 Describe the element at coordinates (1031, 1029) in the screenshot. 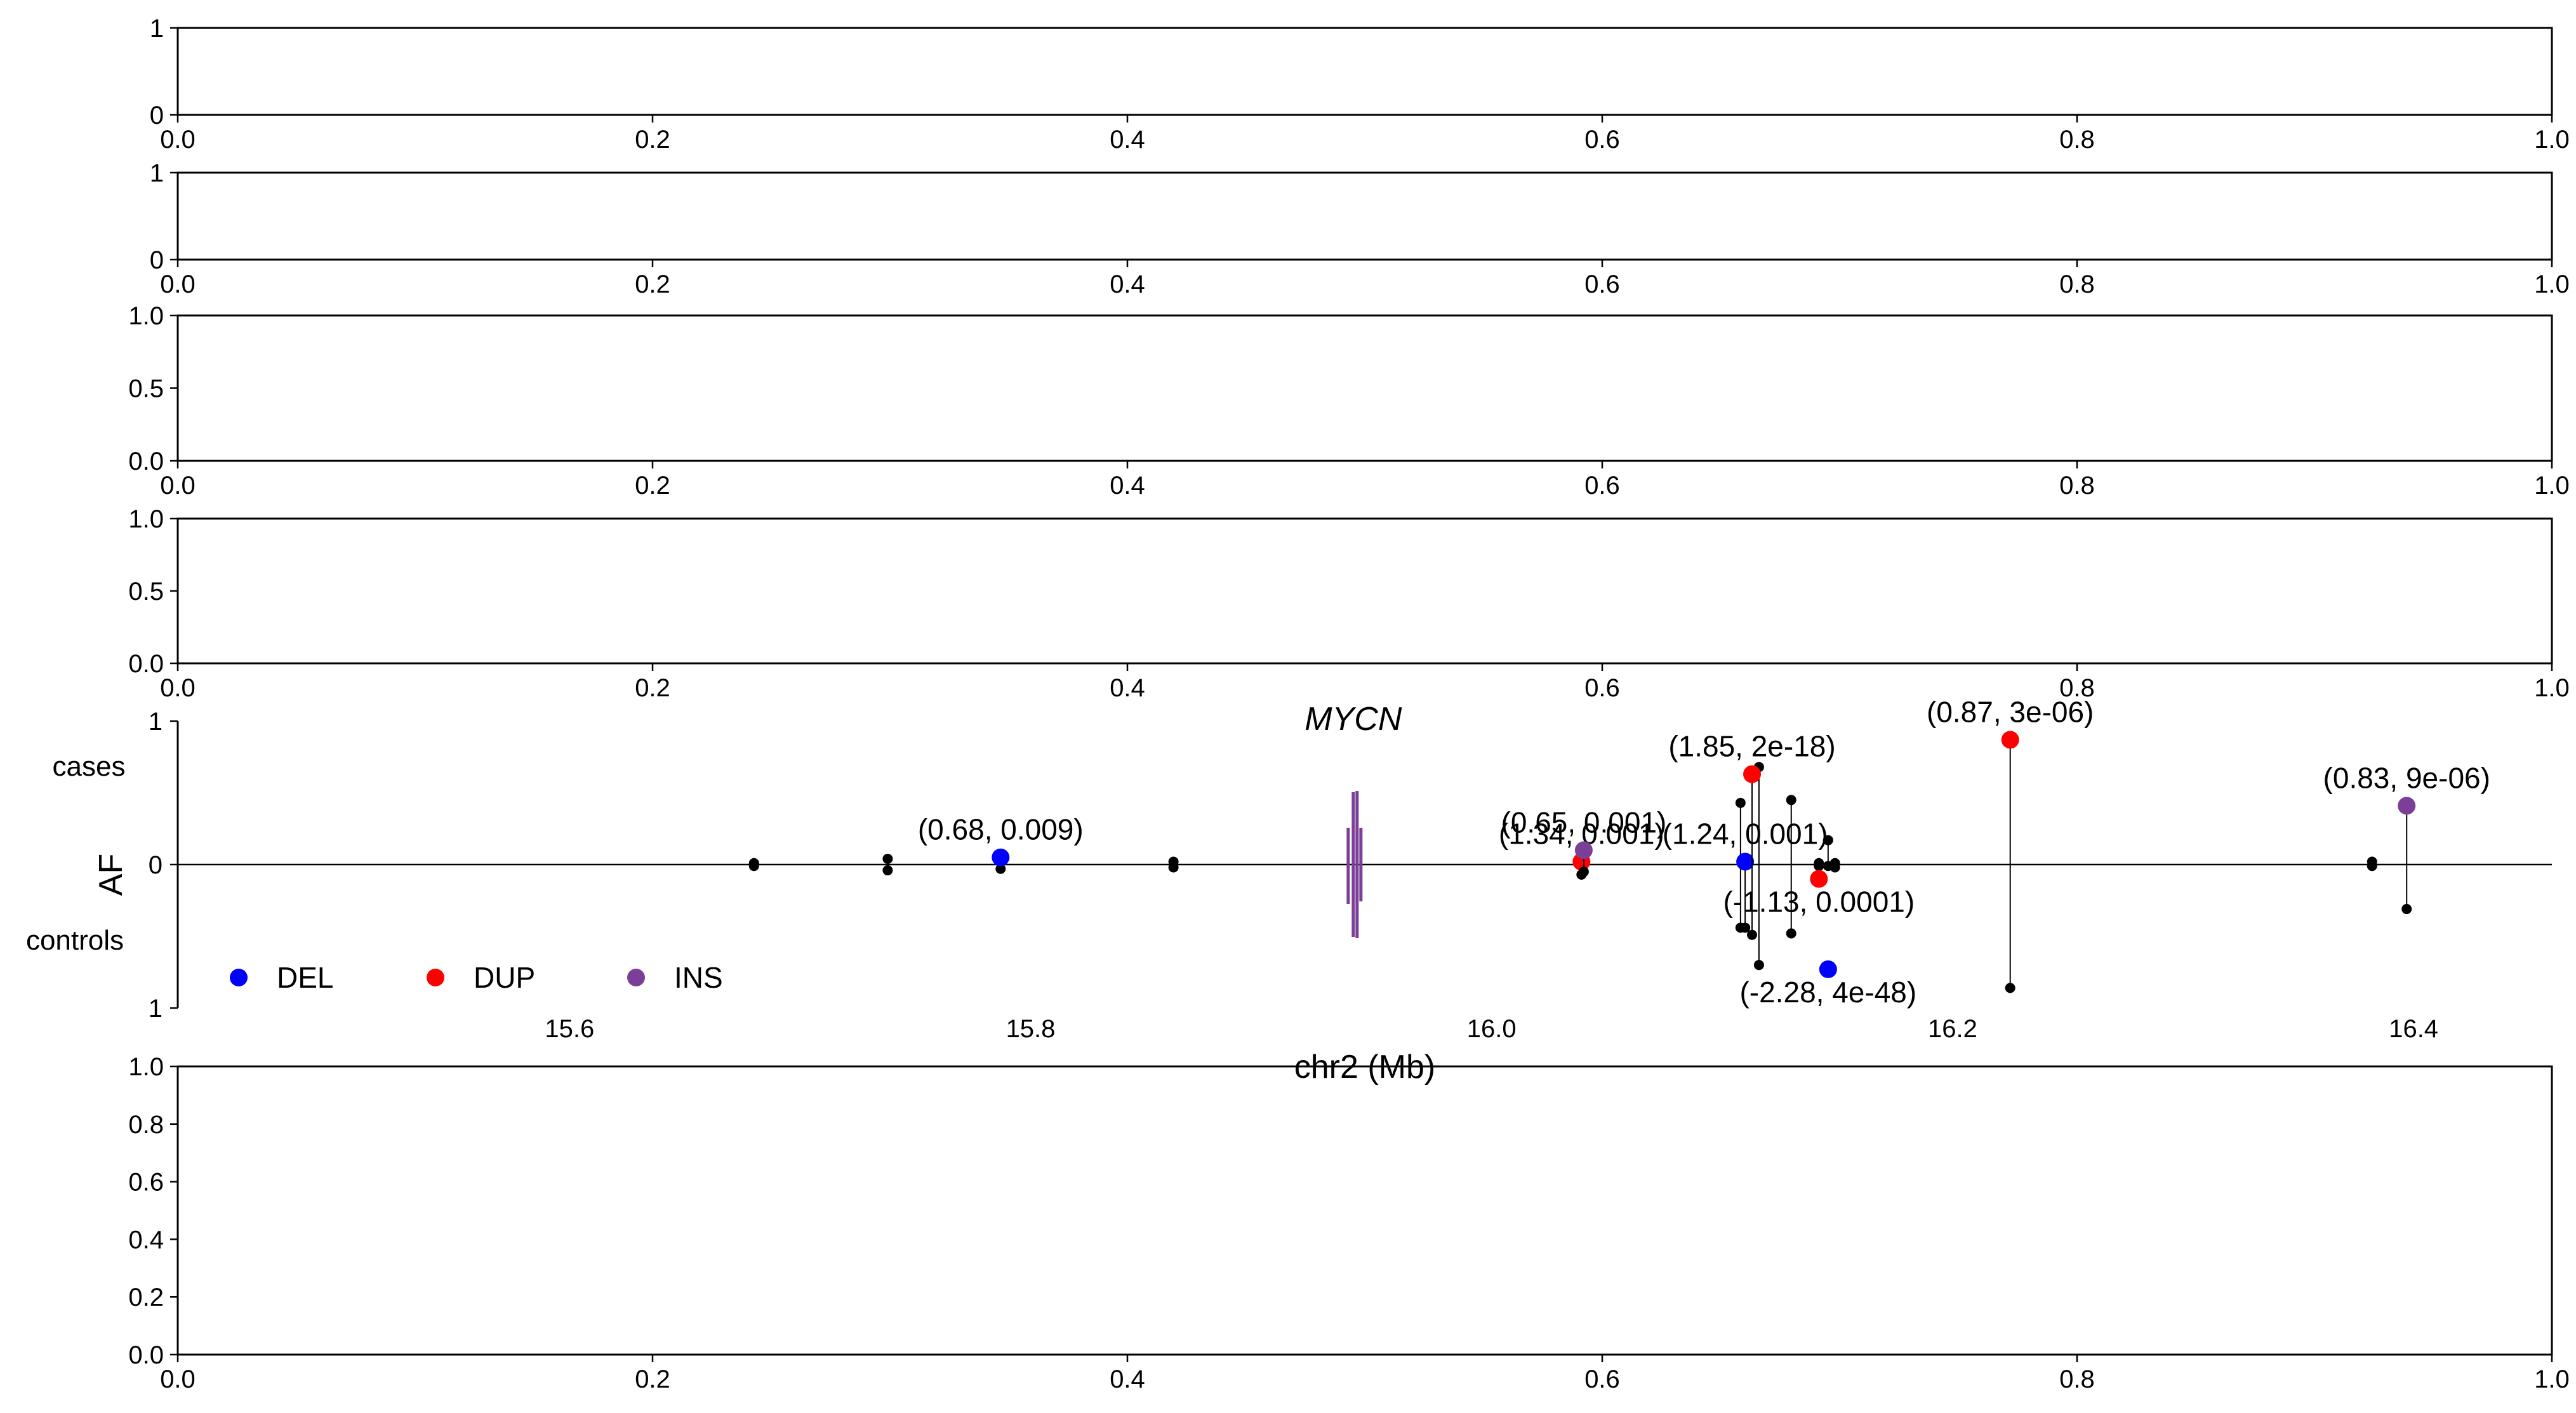

I see `x-tick-label: 15.8` at that location.